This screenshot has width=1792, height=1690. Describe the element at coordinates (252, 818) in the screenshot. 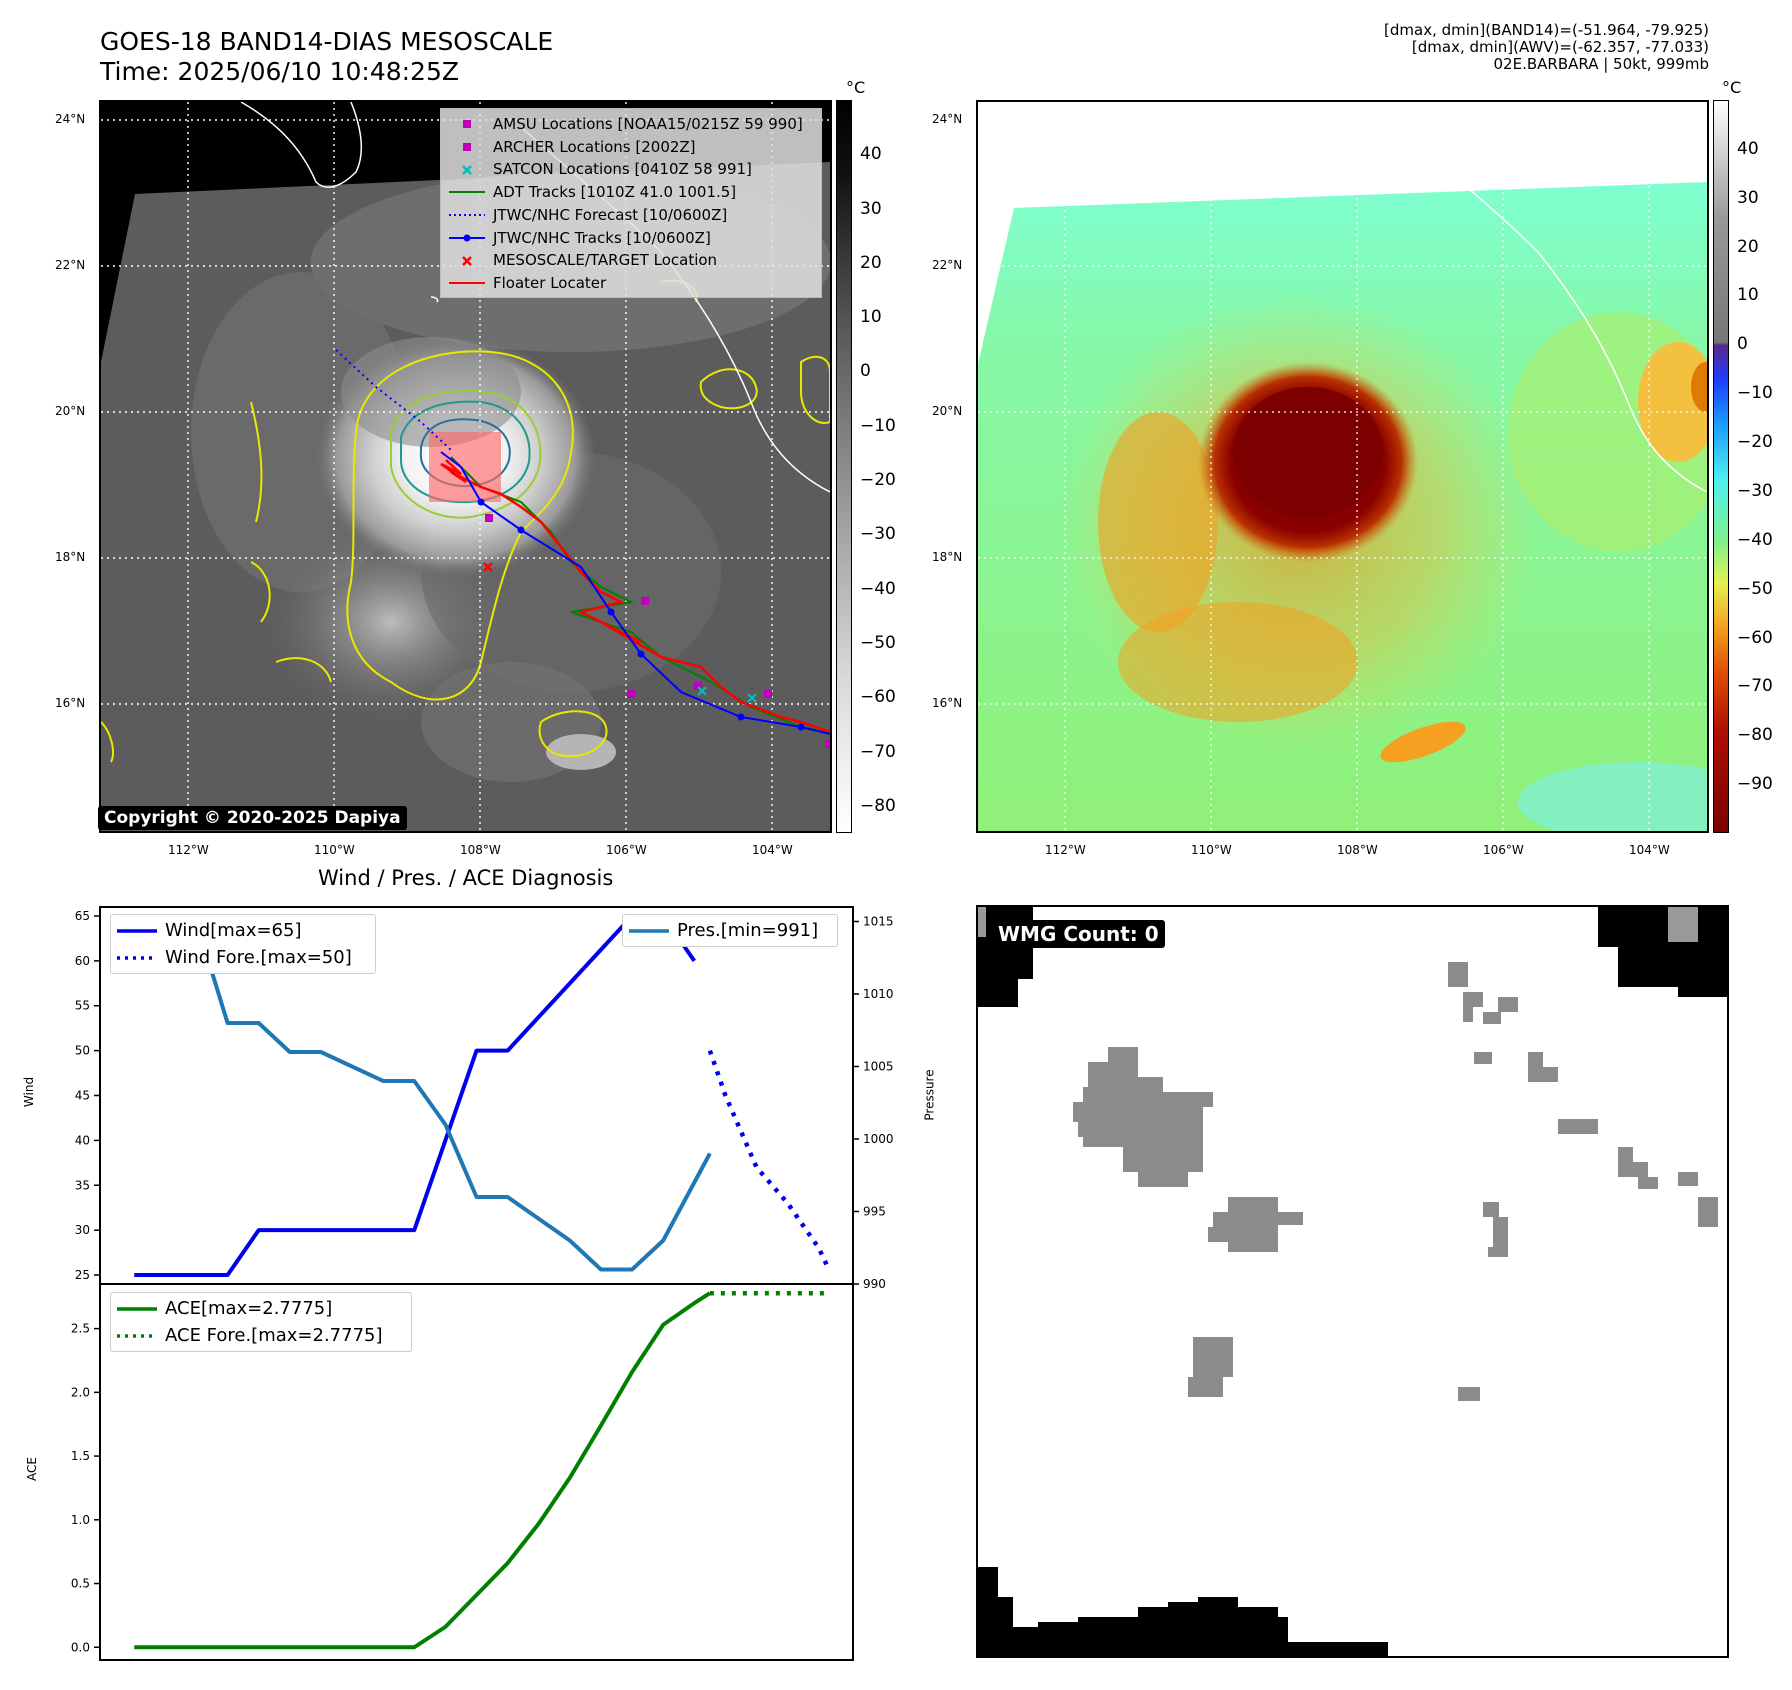

I see `copyright-label: Copyright © 2020-2025 Dapiya` at that location.